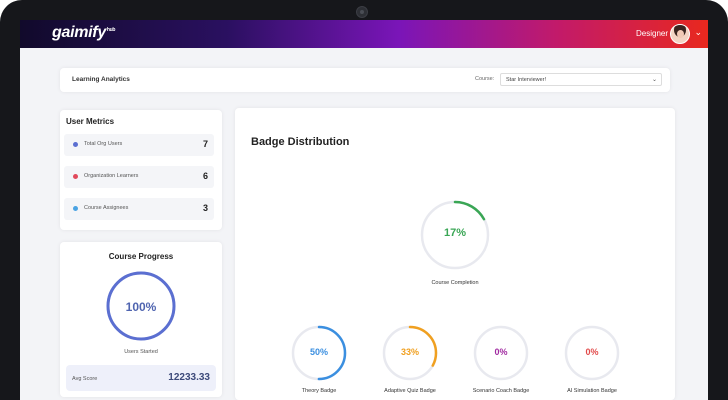 The height and width of the screenshot is (400, 728). What do you see at coordinates (501, 391) in the screenshot?
I see `gauge-label: Scenario Coach Badge` at bounding box center [501, 391].